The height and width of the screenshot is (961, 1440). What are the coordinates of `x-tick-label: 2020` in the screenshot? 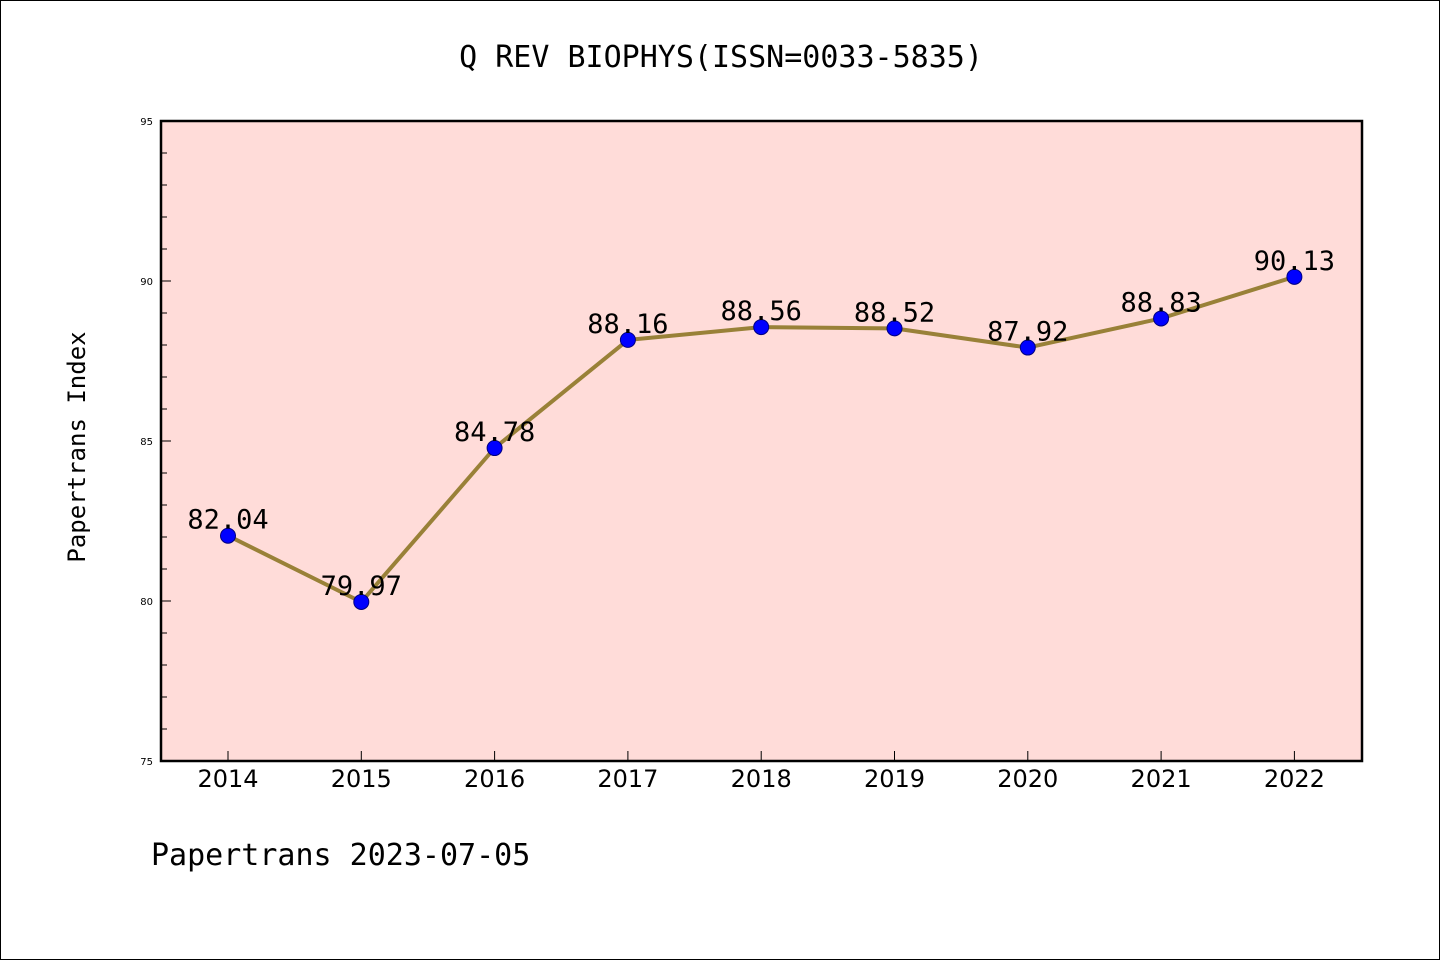 It's located at (1027, 779).